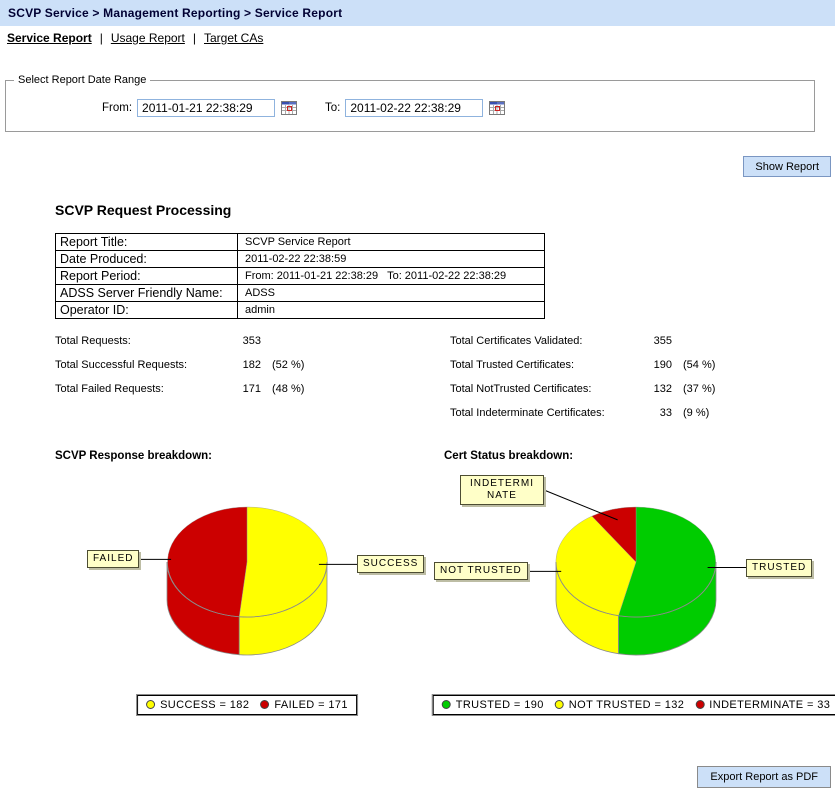 Image resolution: width=835 pixels, height=796 pixels. What do you see at coordinates (509, 456) in the screenshot?
I see `chart-title: Cert Status breakdown:` at bounding box center [509, 456].